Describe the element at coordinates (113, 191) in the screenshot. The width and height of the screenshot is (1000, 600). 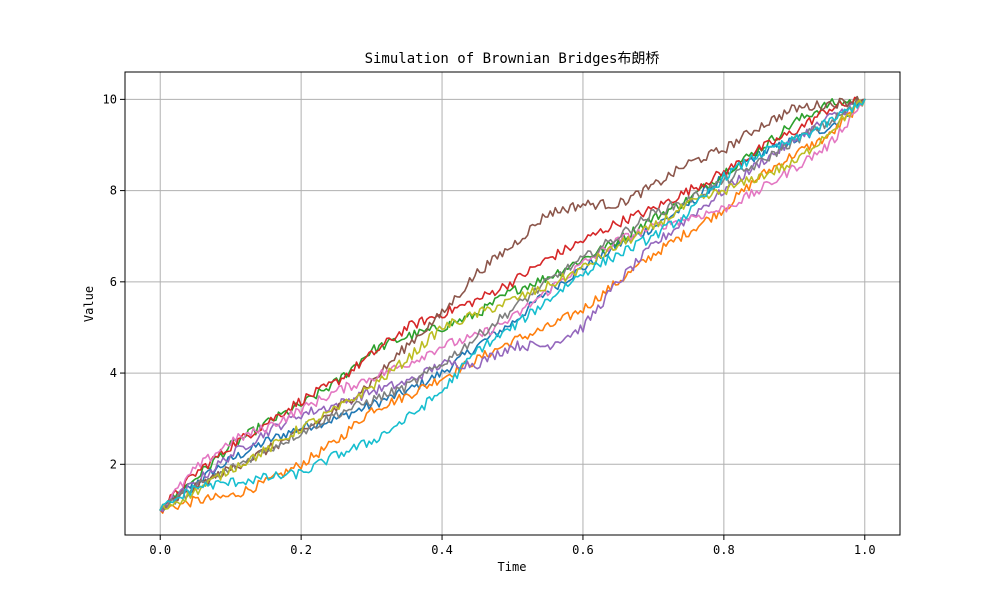
I see `y-tick-label: 8` at that location.